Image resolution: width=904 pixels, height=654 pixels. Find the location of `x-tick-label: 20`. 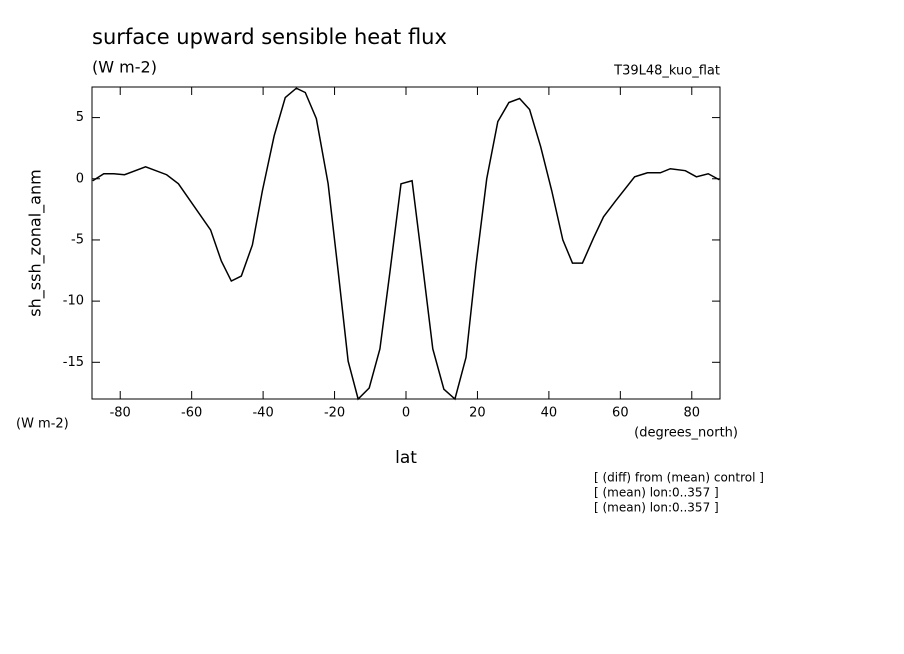

x-tick-label: 20 is located at coordinates (477, 413).